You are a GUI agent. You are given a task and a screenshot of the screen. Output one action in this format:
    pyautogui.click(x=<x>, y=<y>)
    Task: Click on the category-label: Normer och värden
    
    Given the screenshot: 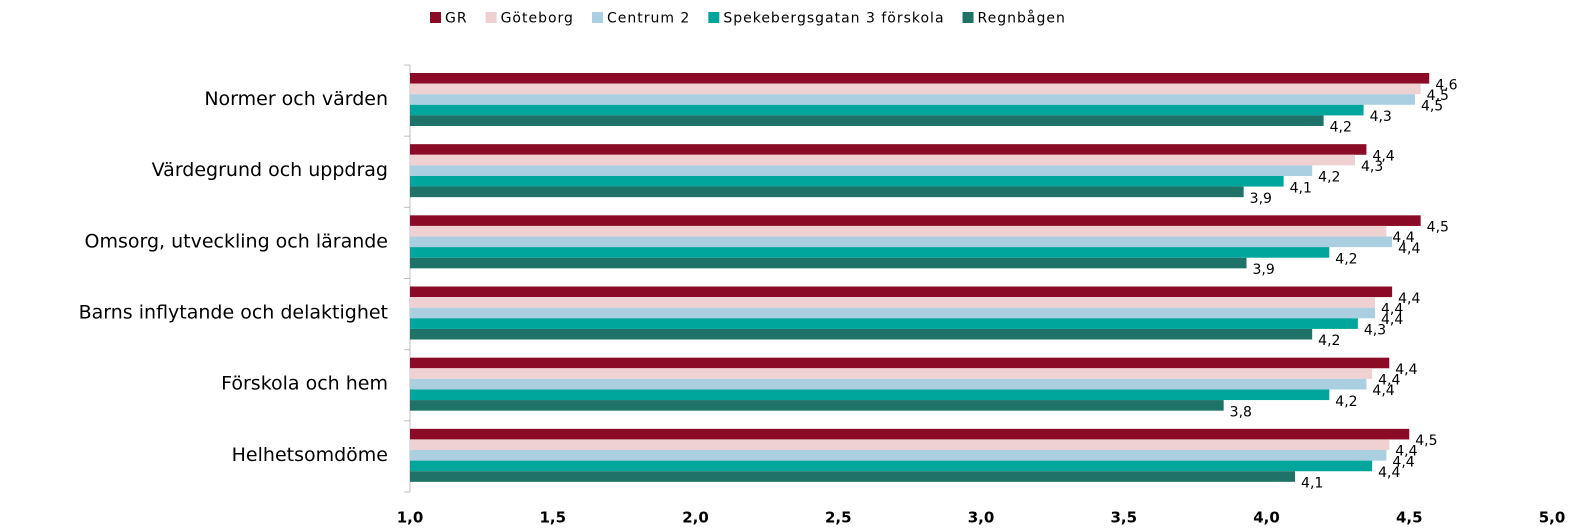 What is the action you would take?
    pyautogui.click(x=296, y=99)
    